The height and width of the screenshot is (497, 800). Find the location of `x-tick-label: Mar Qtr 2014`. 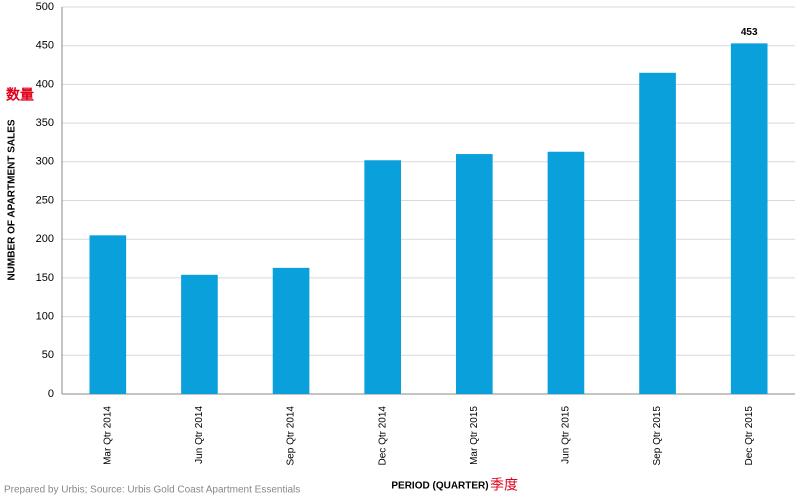

x-tick-label: Mar Qtr 2014 is located at coordinates (107, 435).